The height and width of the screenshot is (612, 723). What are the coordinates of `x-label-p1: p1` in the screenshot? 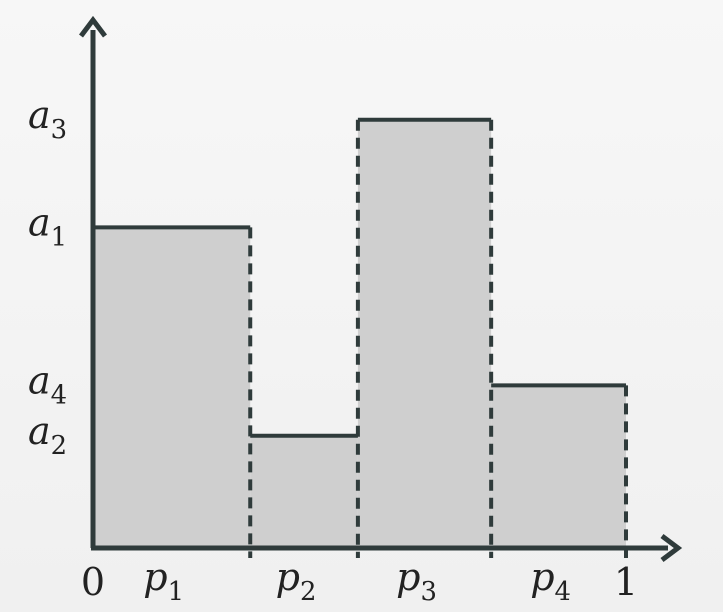 It's located at (163, 581).